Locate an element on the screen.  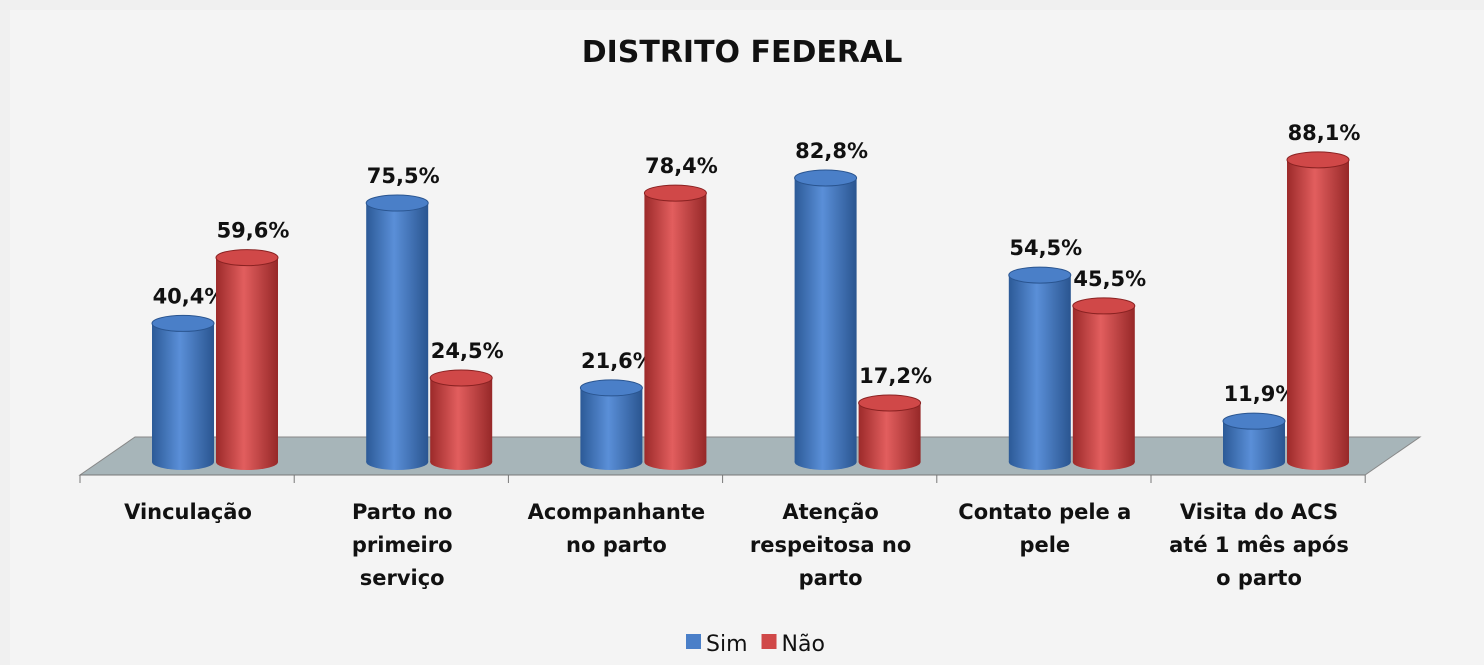
x-tick-label: Acompanhante no parto is located at coordinates (617, 528).